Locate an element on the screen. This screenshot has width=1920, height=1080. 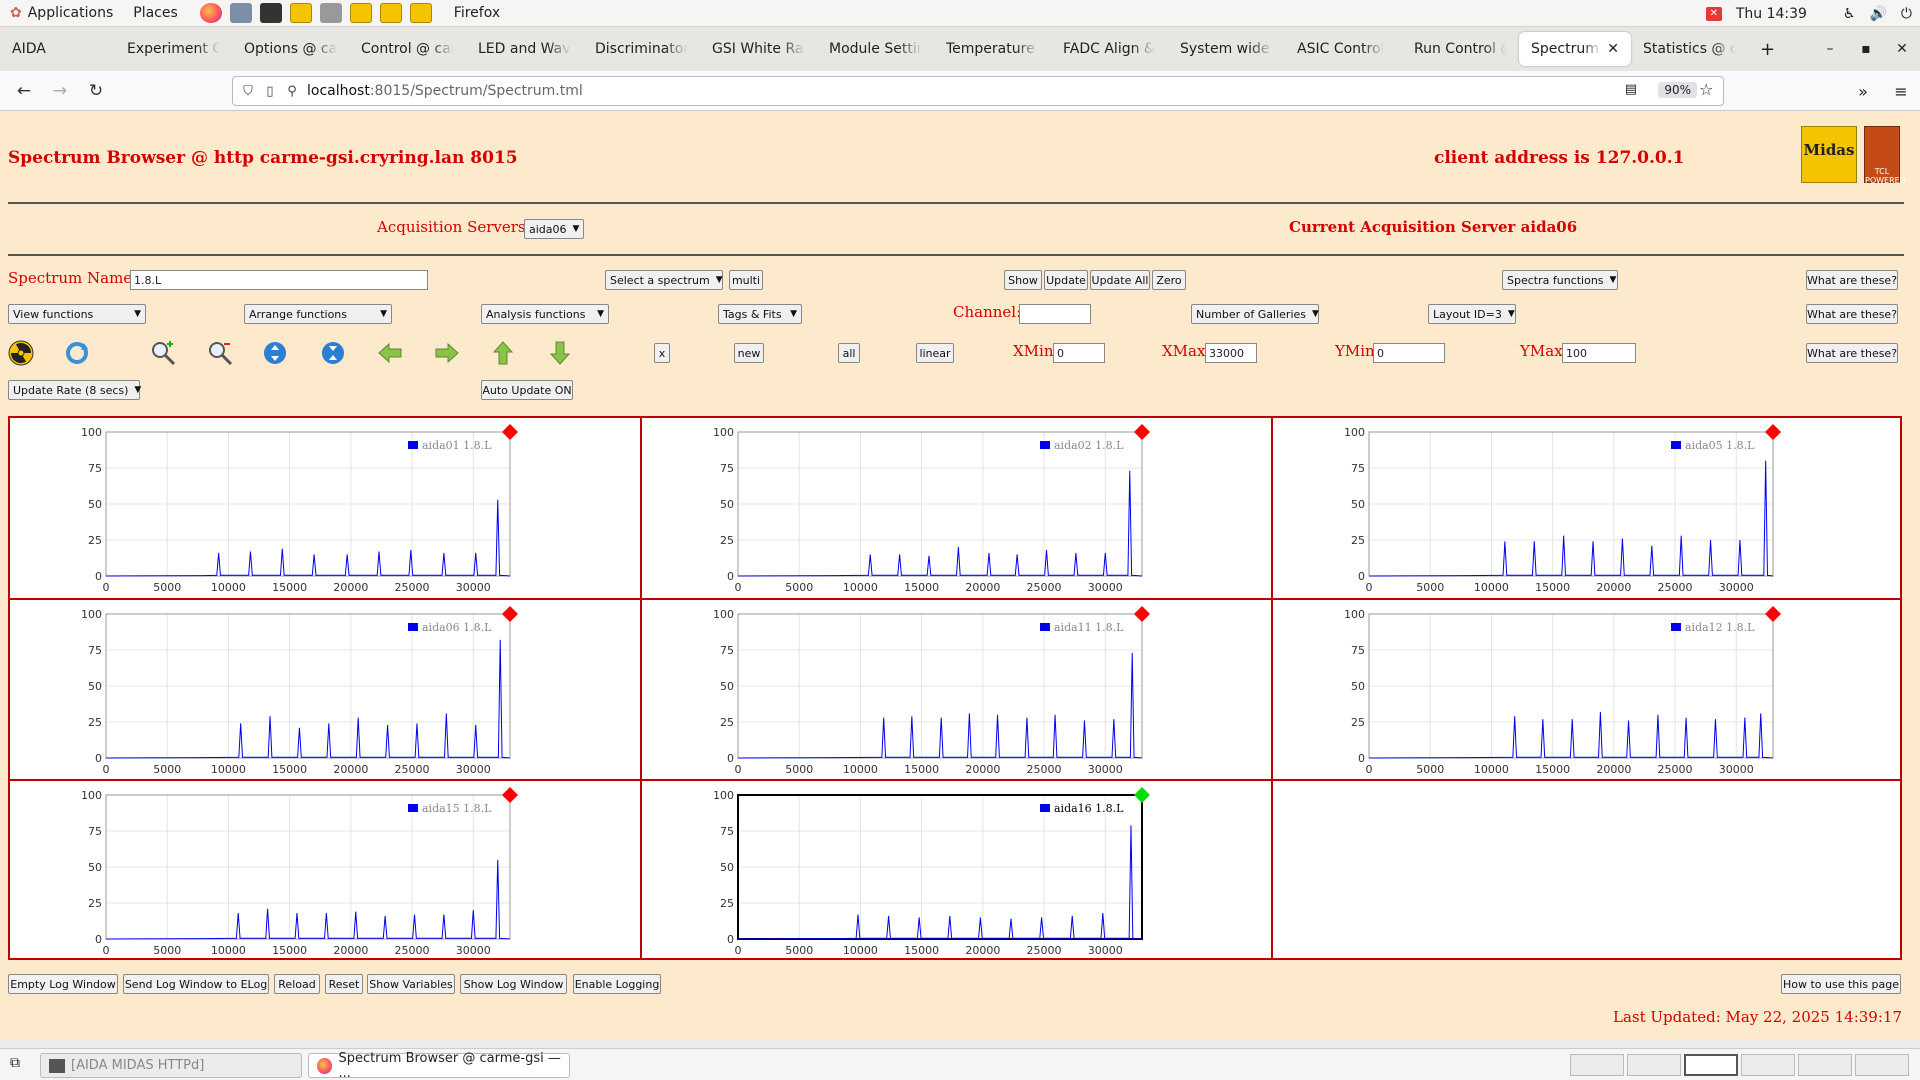
applications-menu: ✿ Applications is located at coordinates (62, 13).